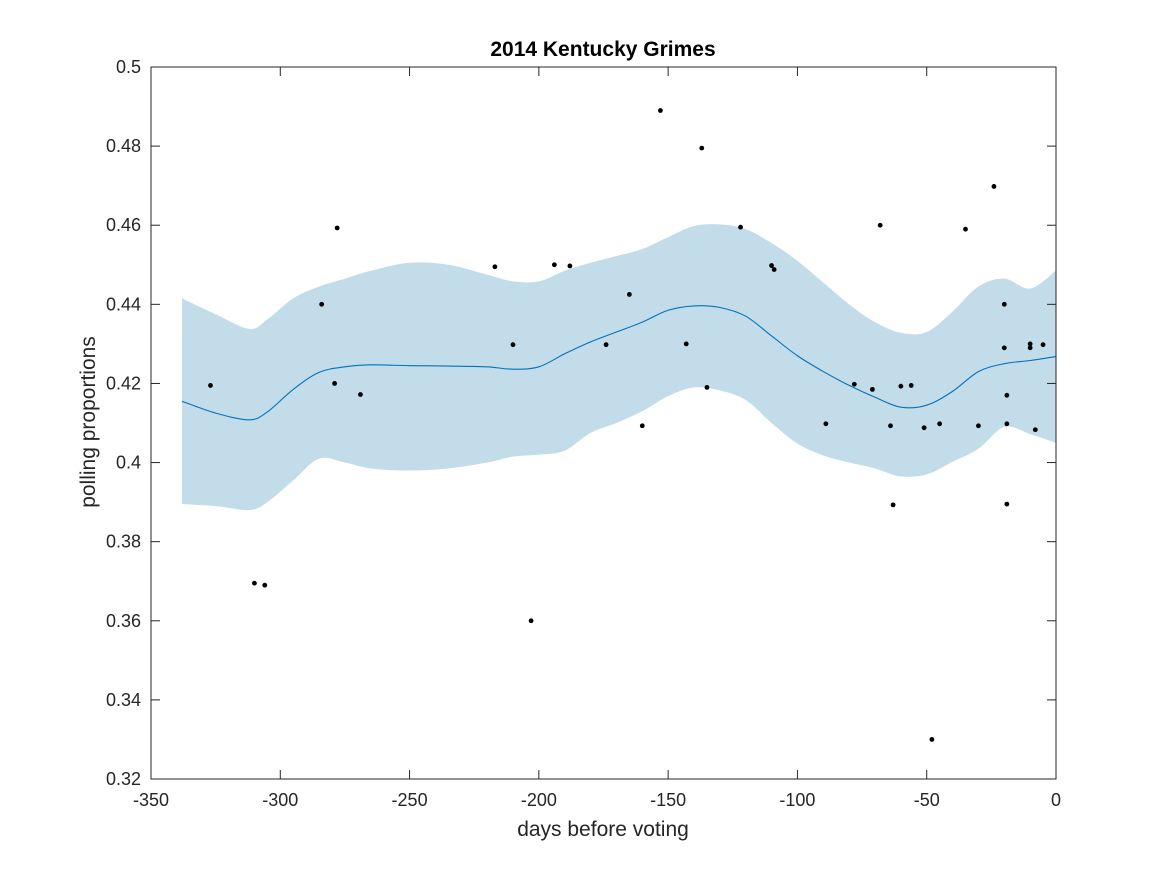 The width and height of the screenshot is (1167, 875). What do you see at coordinates (603, 829) in the screenshot?
I see `x-axis-label: days before voting` at bounding box center [603, 829].